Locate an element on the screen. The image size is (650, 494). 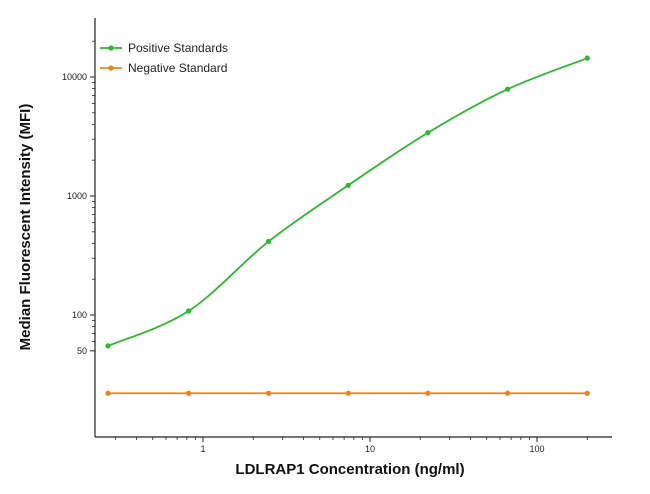
x-tick-label: 1 is located at coordinates (202, 449).